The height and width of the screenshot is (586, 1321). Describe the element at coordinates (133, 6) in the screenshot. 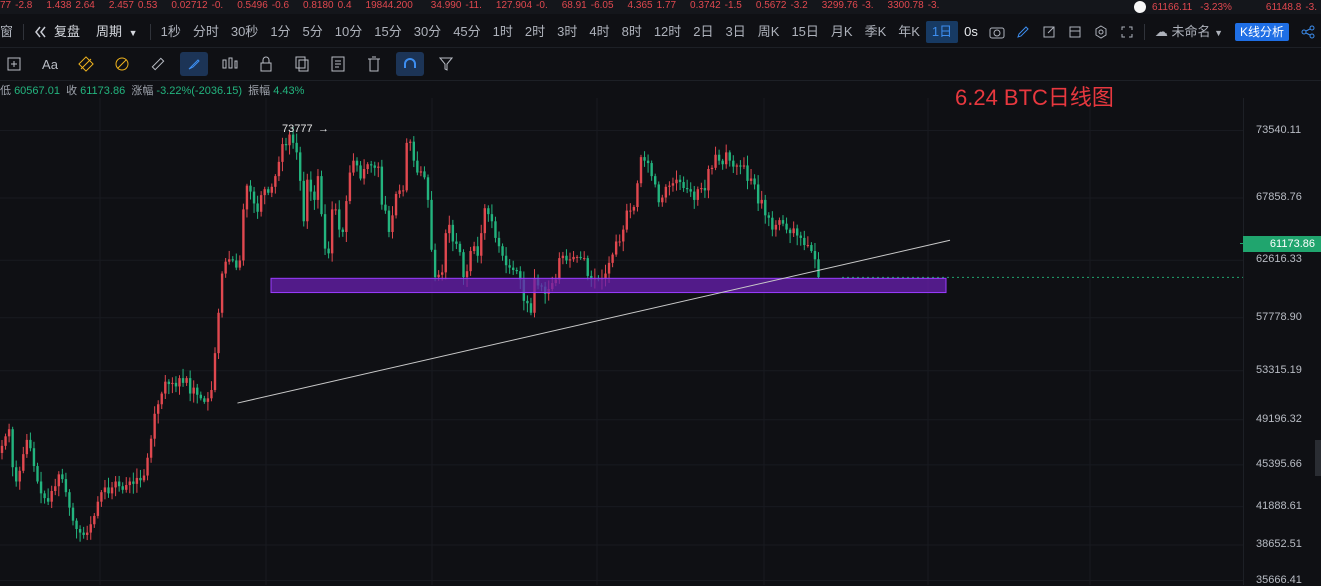

I see `ticker-item: 2.457 0.53` at that location.